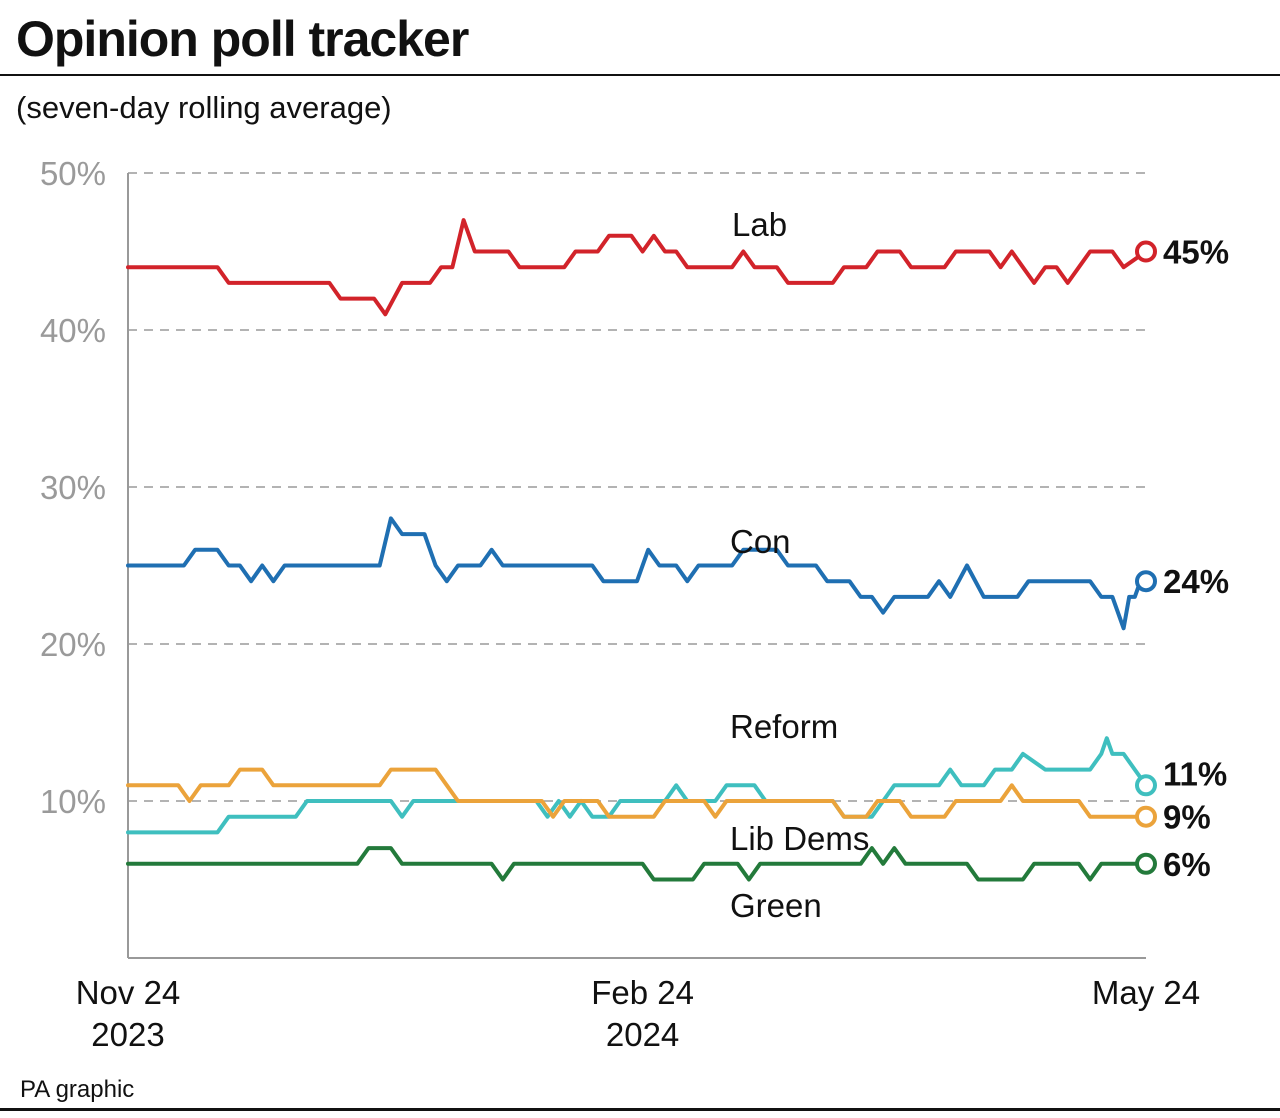 This screenshot has height=1118, width=1280. I want to click on series-name-con: Con, so click(760, 541).